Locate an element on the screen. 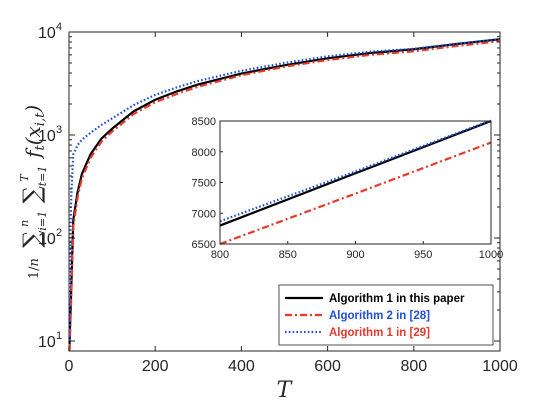 This screenshot has width=545, height=409. legend-label-0: Algorithm 1 in this paper is located at coordinates (397, 299).